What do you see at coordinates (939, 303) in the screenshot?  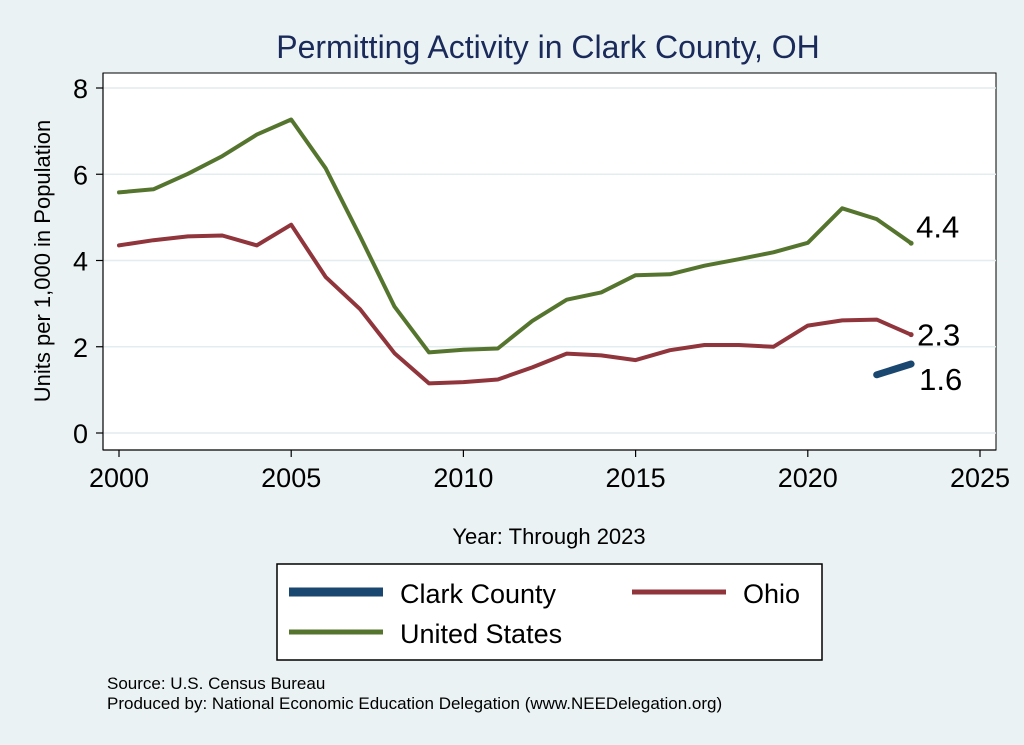 I see `end-labels: 1.6 2.3 4.4` at bounding box center [939, 303].